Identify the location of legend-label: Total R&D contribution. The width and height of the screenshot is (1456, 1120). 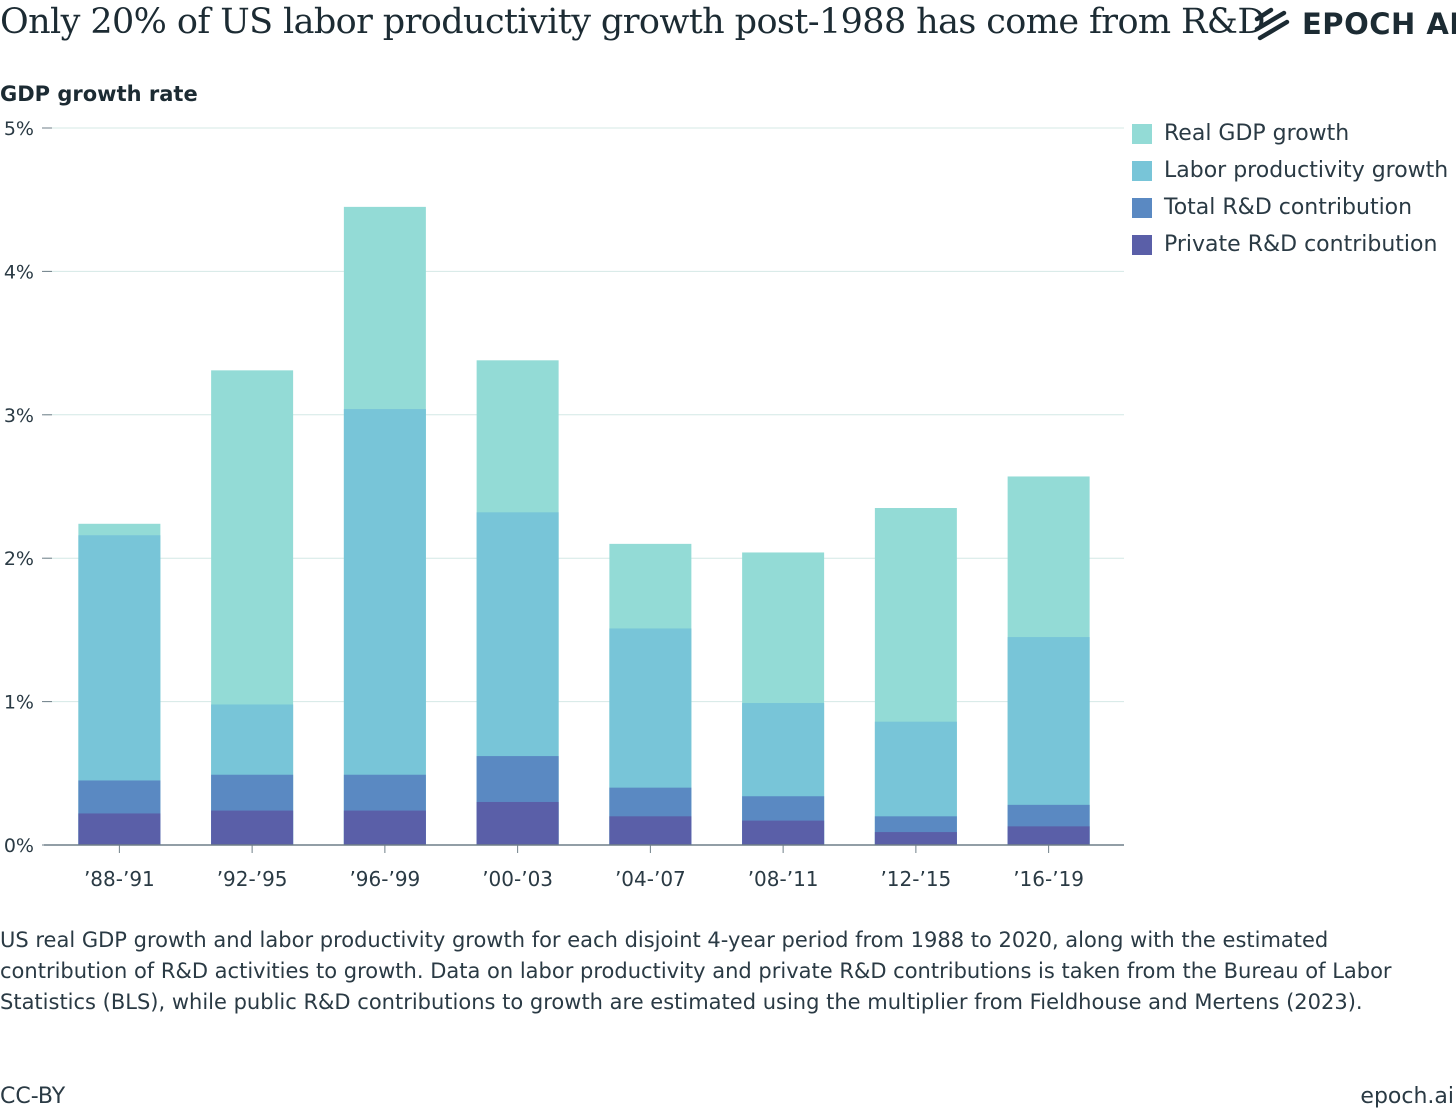
(1288, 207).